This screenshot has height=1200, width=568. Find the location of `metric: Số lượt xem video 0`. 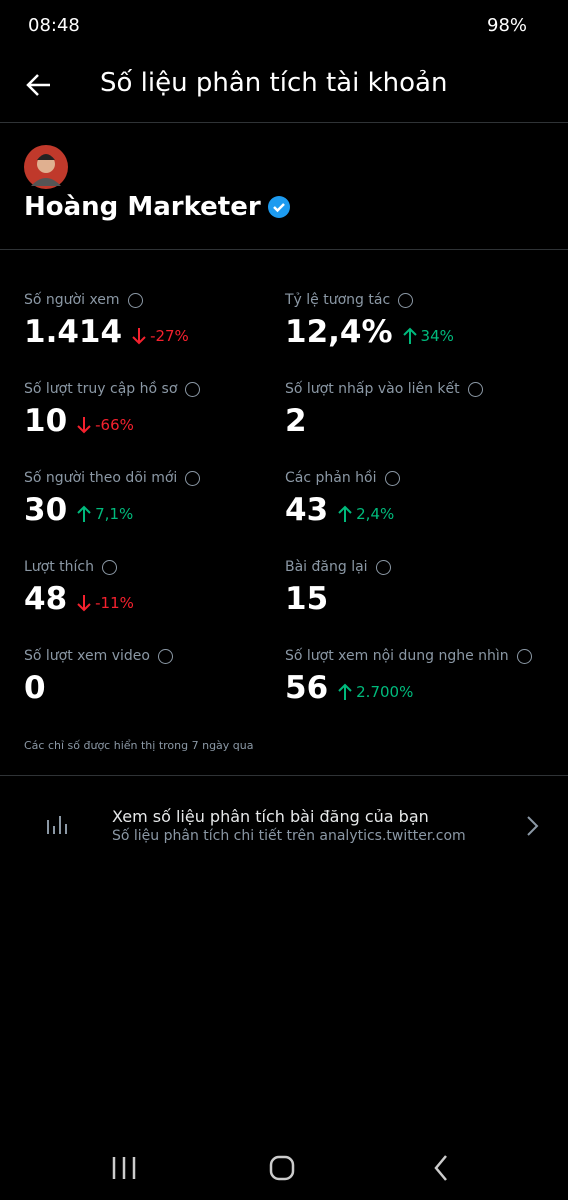

metric: Số lượt xem video 0 is located at coordinates (98, 677).